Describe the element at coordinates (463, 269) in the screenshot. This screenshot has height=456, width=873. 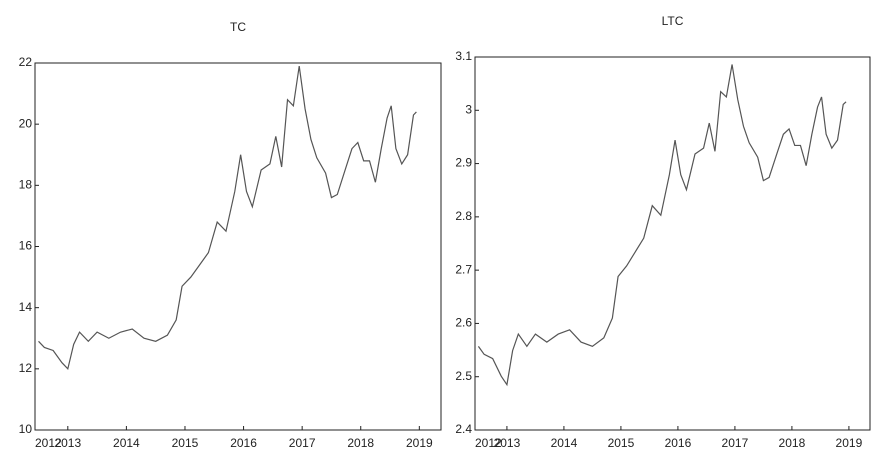
I see `y-tick-label: 2.7` at that location.